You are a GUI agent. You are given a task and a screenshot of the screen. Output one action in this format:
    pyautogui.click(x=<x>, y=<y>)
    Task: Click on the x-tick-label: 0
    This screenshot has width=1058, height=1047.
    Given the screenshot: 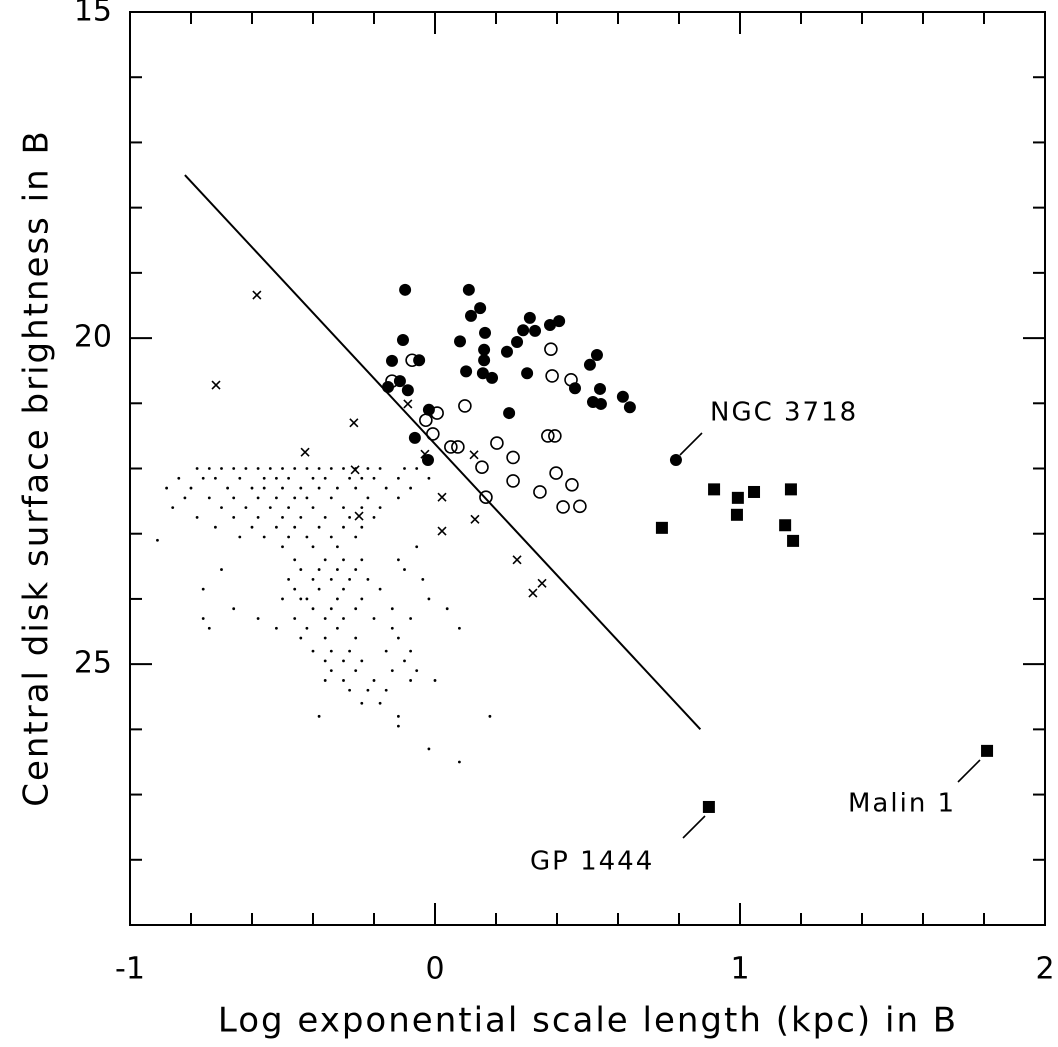 What is the action you would take?
    pyautogui.click(x=434, y=969)
    